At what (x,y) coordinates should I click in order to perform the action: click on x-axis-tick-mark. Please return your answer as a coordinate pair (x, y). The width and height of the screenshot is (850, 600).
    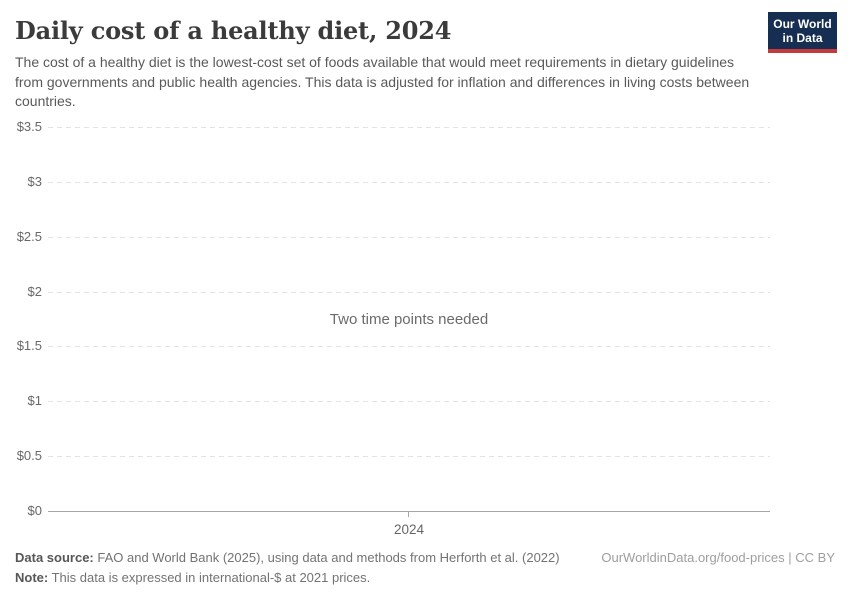
    Looking at the image, I should click on (408, 513).